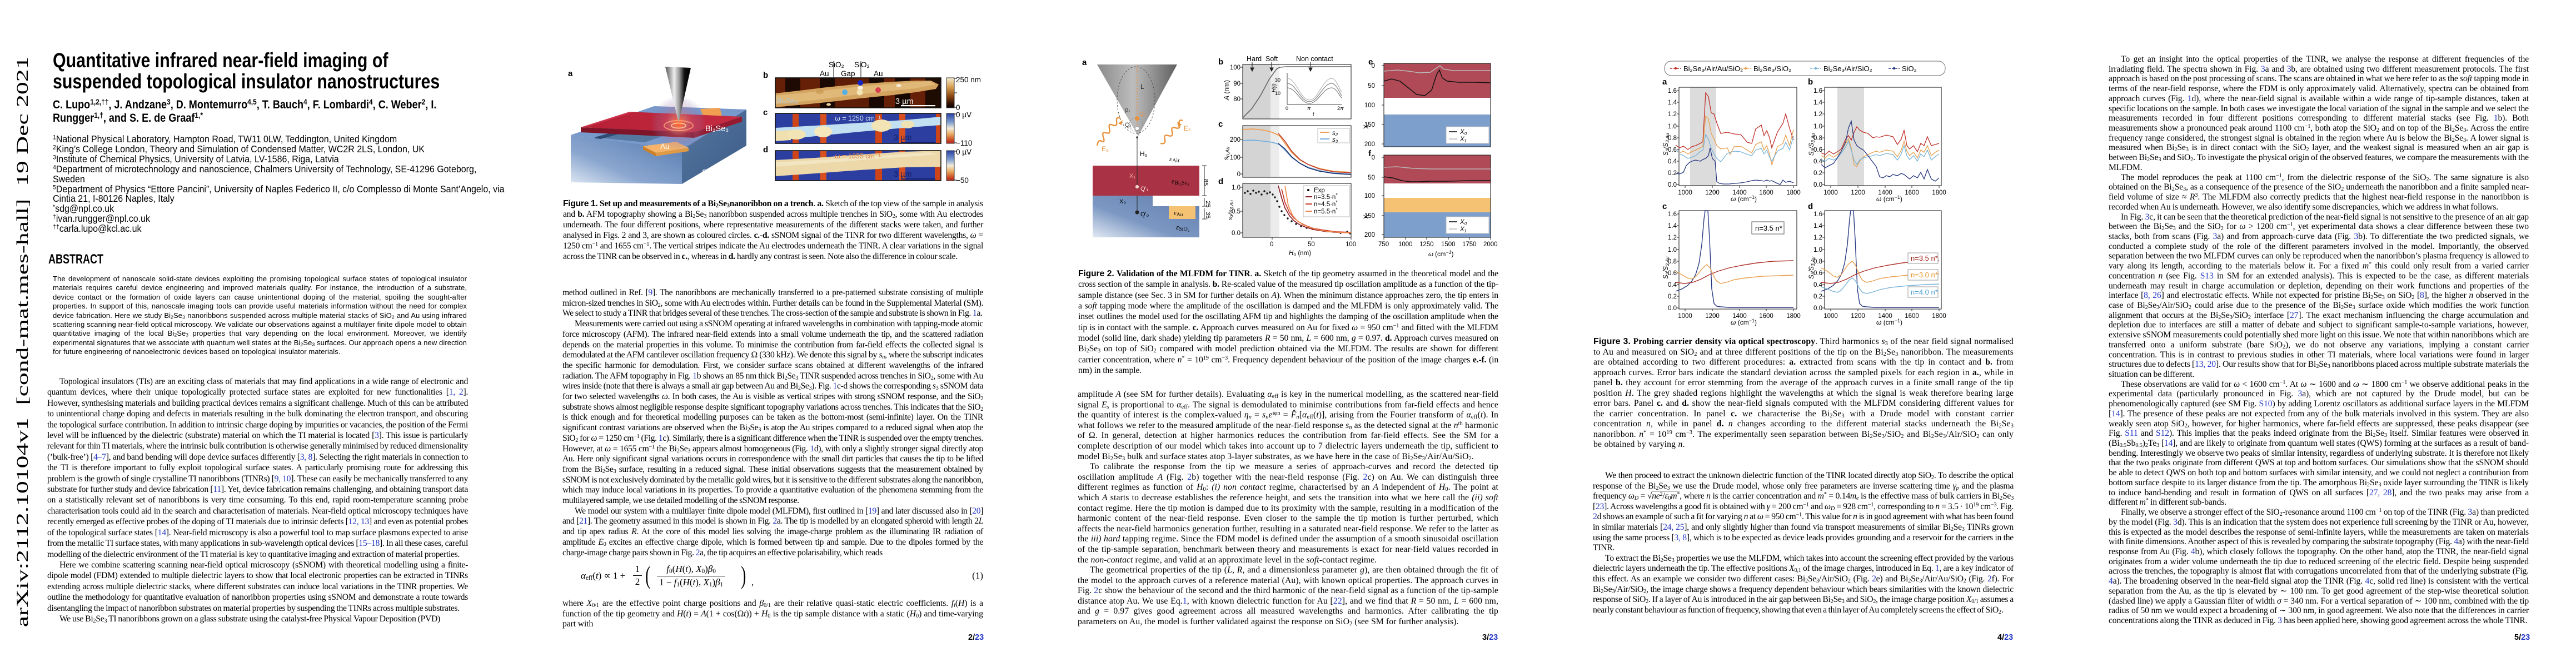  What do you see at coordinates (1205, 182) in the screenshot?
I see `svg-text: 85` at bounding box center [1205, 182].